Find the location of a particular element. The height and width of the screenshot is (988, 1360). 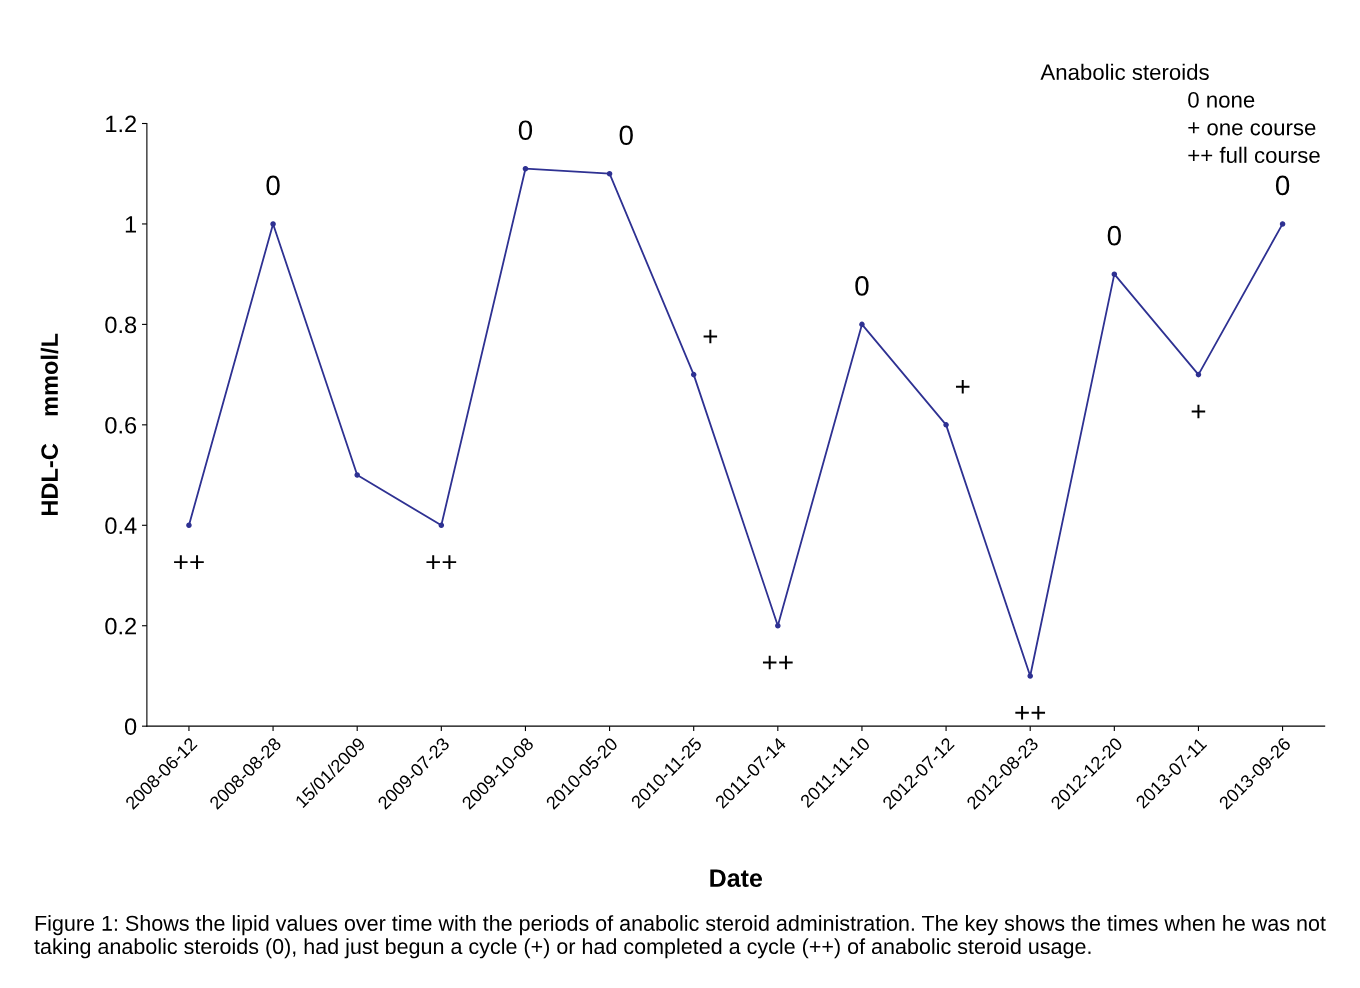

annotation: + one course is located at coordinates (1252, 129).